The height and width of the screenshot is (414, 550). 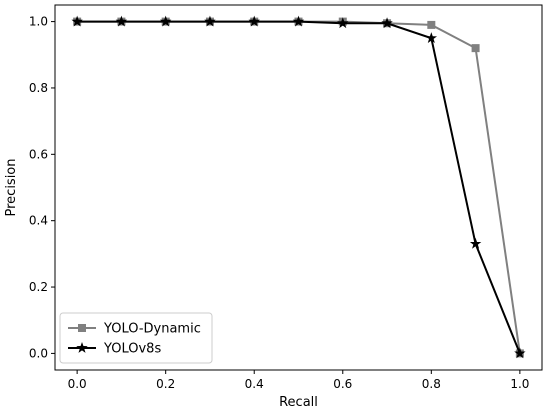 I want to click on x-tick-label: 0.4, so click(x=254, y=384).